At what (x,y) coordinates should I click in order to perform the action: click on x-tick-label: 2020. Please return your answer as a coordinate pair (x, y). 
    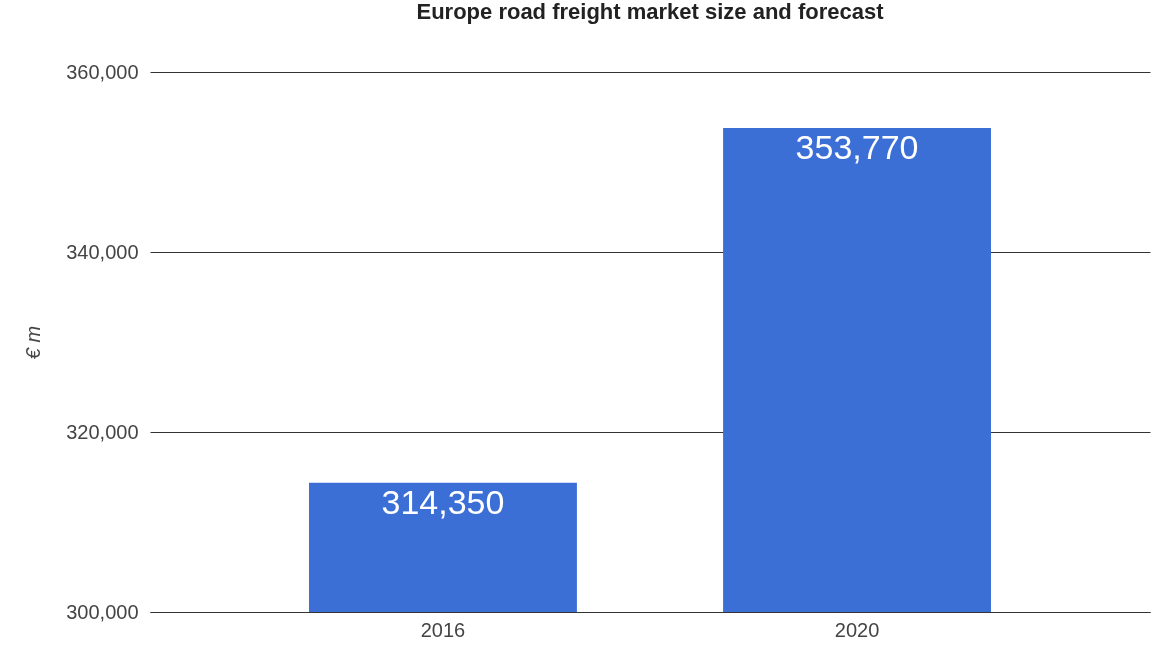
    Looking at the image, I should click on (857, 629).